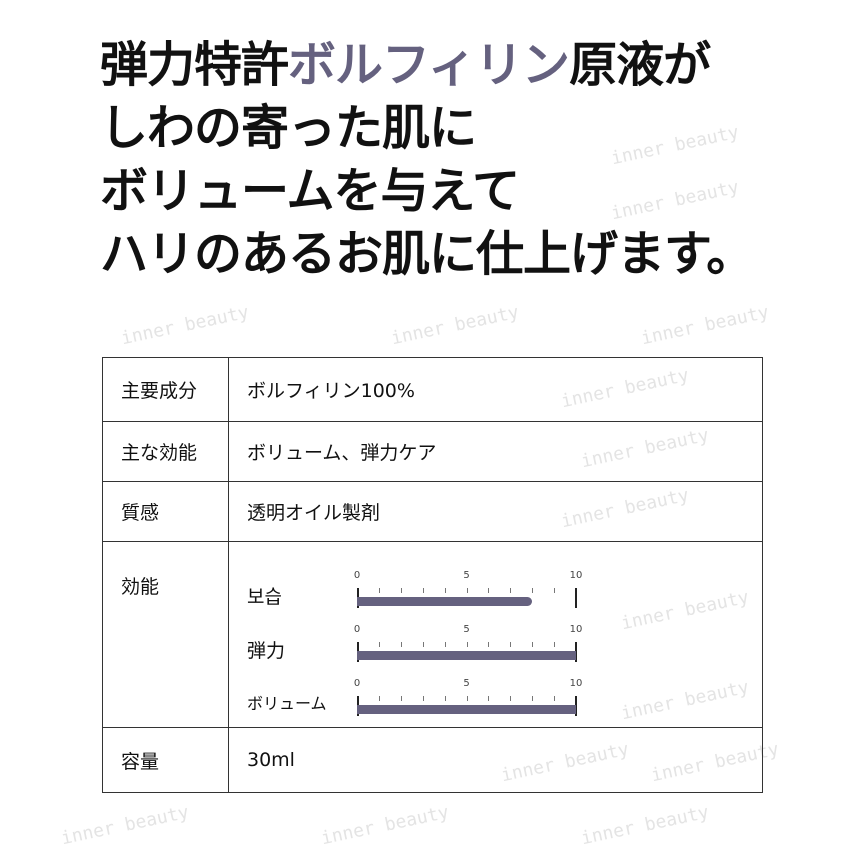 The image size is (864, 853). What do you see at coordinates (165, 451) in the screenshot?
I see `row-label: 主な効能` at bounding box center [165, 451].